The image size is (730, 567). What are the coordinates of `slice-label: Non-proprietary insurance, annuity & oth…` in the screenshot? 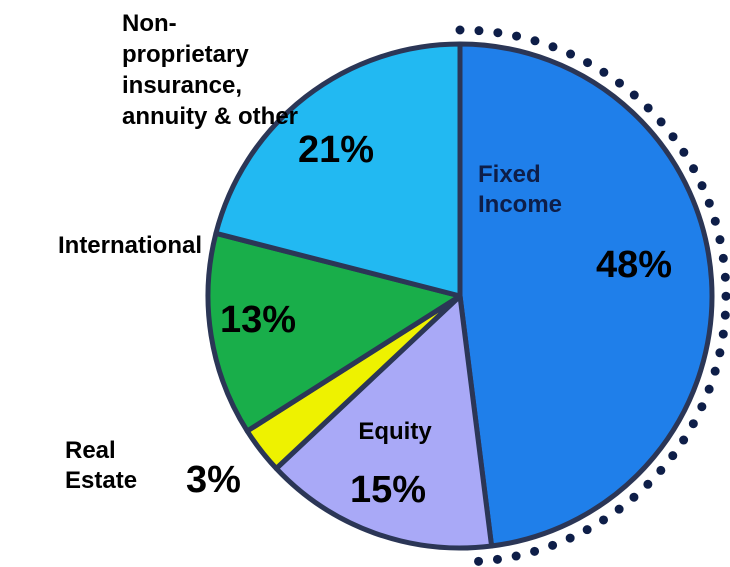 It's located at (210, 70).